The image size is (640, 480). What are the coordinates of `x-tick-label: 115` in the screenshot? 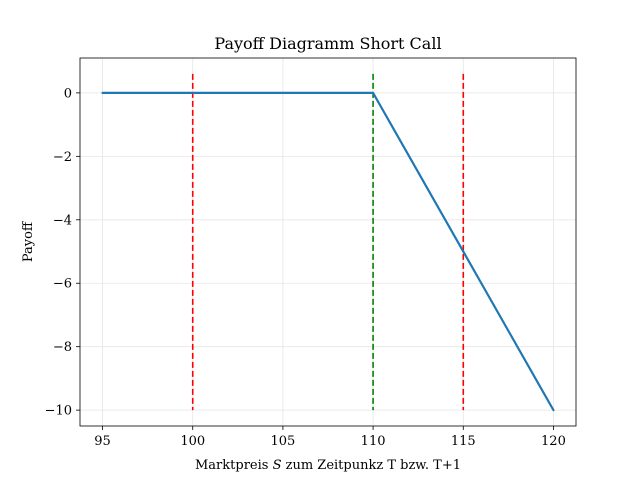 It's located at (463, 441).